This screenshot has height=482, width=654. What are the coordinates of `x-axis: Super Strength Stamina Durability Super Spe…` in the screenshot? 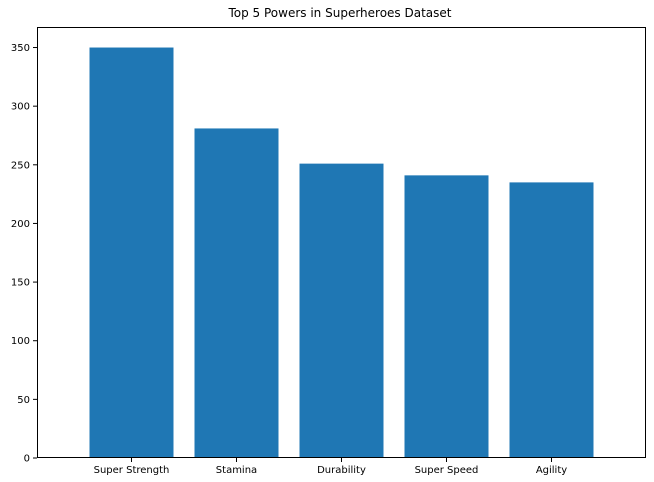 It's located at (330, 467).